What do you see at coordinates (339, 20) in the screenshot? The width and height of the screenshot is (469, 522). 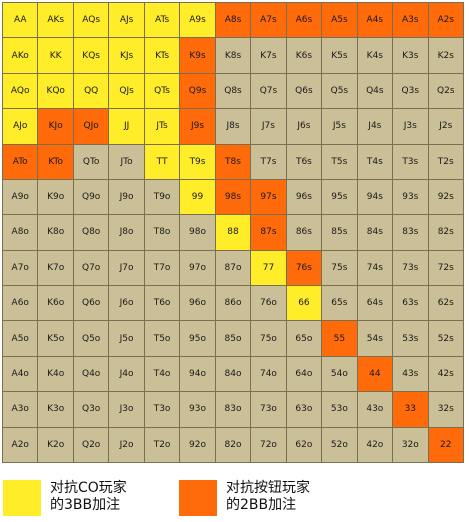 I see `hand-cell: A5s` at bounding box center [339, 20].